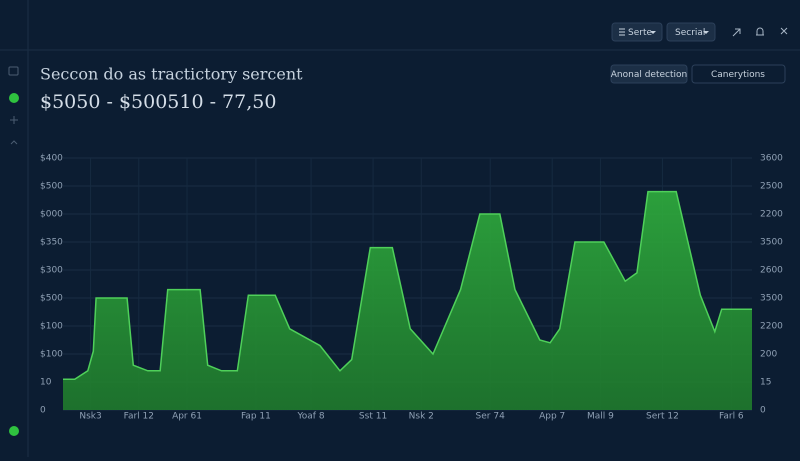  Describe the element at coordinates (600, 417) in the screenshot. I see `x-tick-label: Mall 9` at that location.